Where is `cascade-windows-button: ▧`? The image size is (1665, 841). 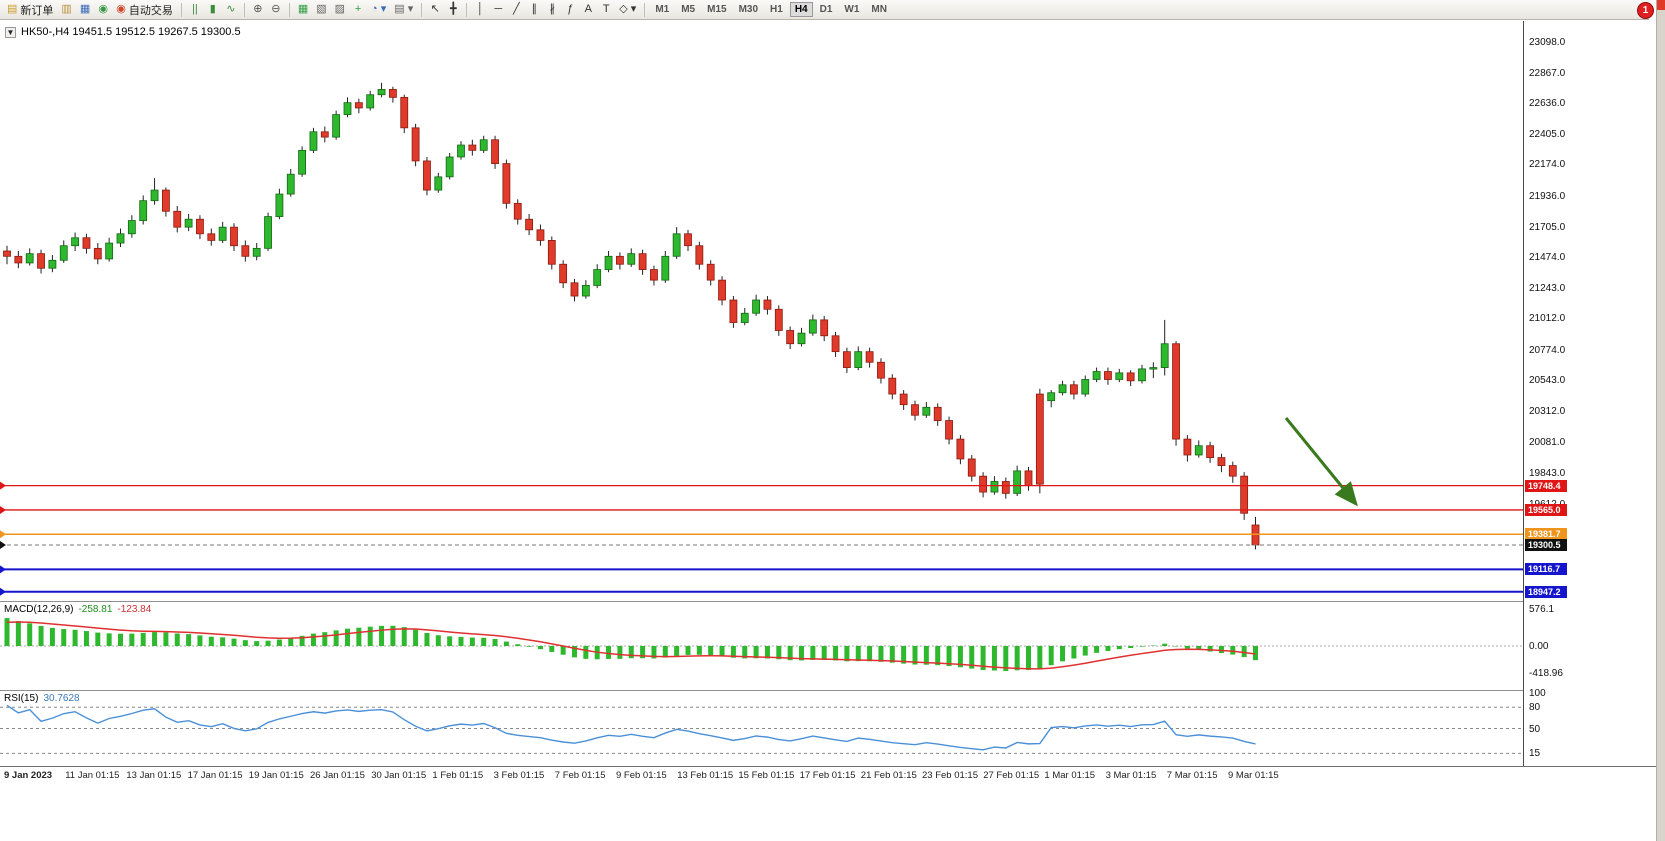 cascade-windows-button: ▧ is located at coordinates (321, 9).